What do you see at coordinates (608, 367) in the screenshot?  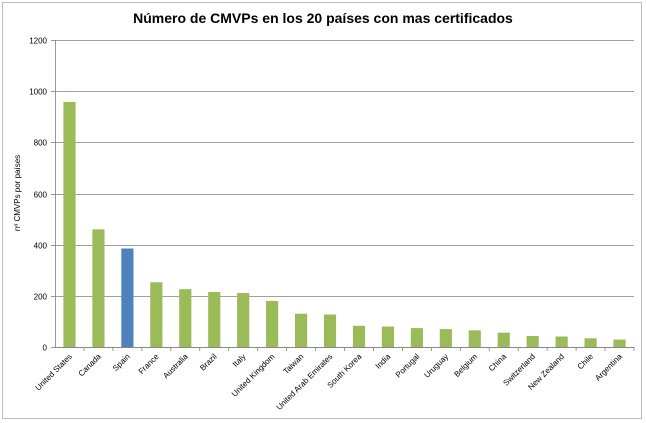 I see `x-tick-label: Argentina` at bounding box center [608, 367].